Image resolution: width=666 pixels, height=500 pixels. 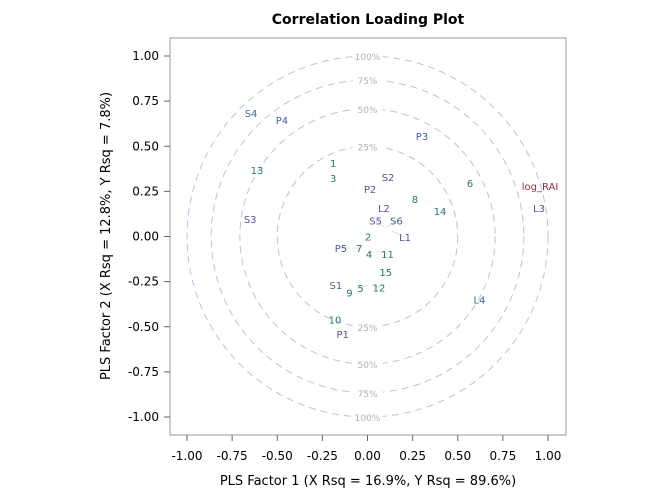 I want to click on x-tick-label: -0.50, so click(x=277, y=456).